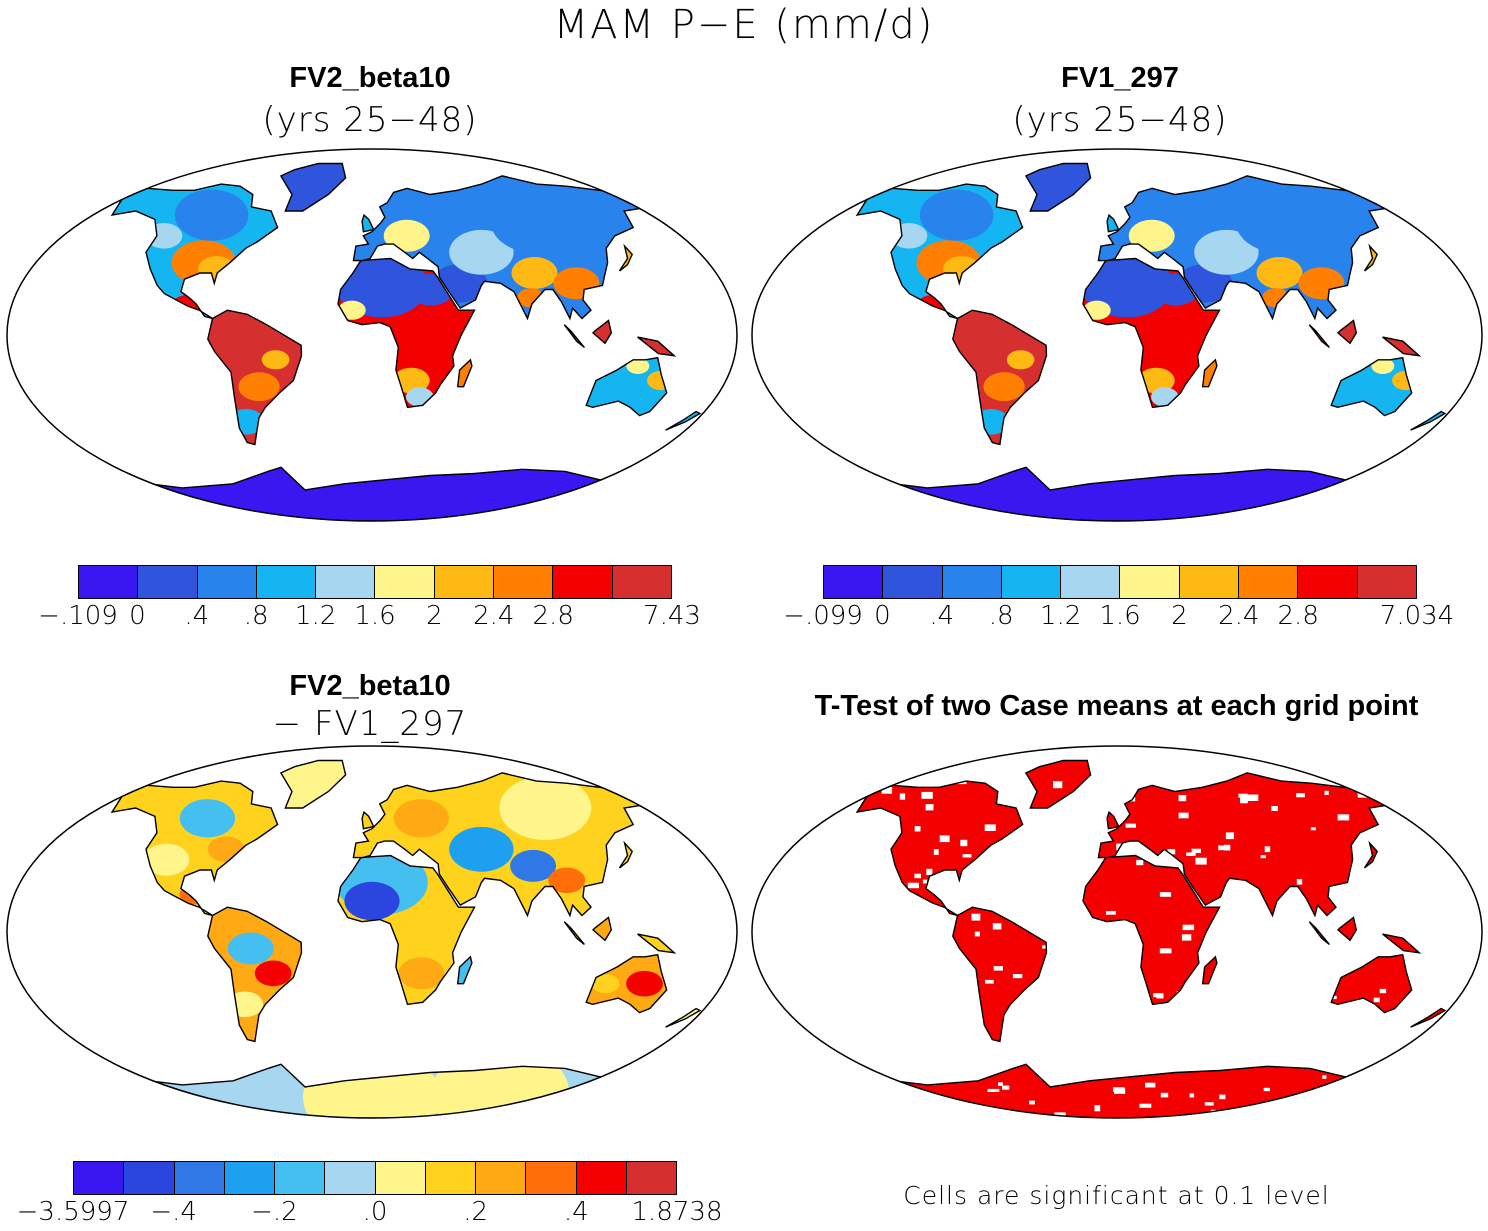 This screenshot has width=1488, height=1231. I want to click on colorbar-fv1, so click(1120, 582).